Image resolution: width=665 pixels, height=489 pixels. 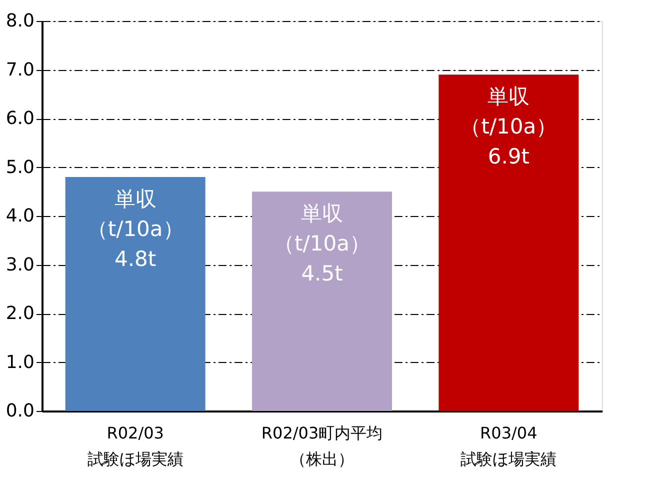 What do you see at coordinates (322, 244) in the screenshot?
I see `data-label: 単収（t/10a）4.5t` at bounding box center [322, 244].